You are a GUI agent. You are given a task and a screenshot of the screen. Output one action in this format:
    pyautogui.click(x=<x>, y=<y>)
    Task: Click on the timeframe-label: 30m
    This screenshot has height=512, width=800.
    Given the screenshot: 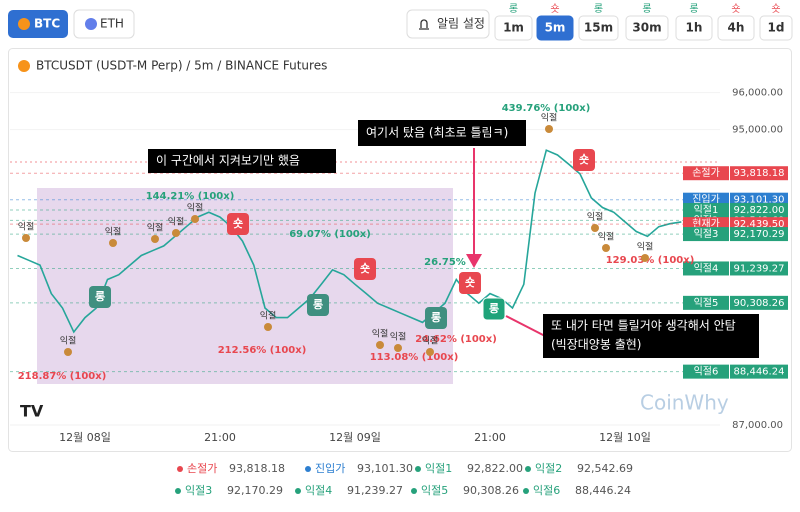 What is the action you would take?
    pyautogui.click(x=646, y=28)
    